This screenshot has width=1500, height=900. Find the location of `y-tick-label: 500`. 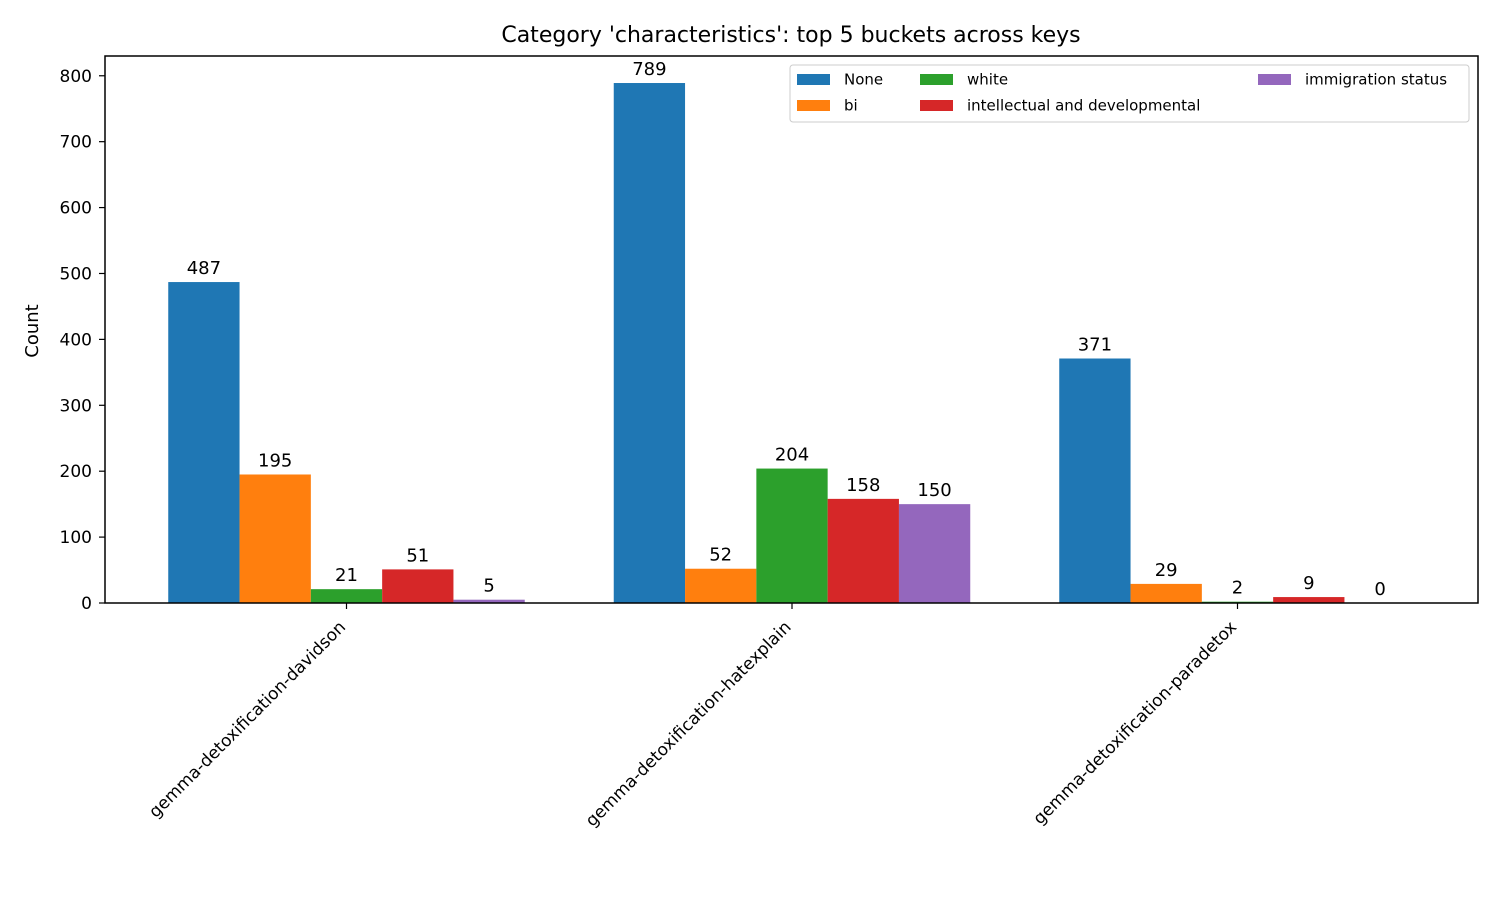

y-tick-label: 500 is located at coordinates (76, 274).